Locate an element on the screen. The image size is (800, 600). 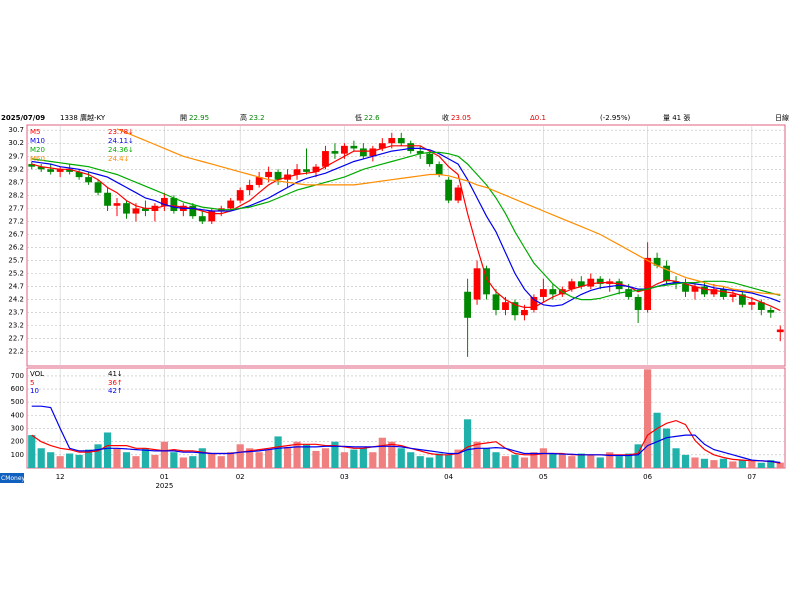
change: Δ0.1 is located at coordinates (538, 118).